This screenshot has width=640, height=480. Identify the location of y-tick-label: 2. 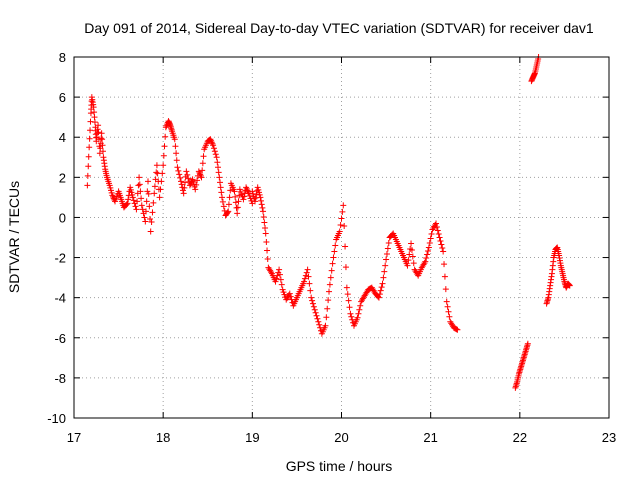
(62, 177).